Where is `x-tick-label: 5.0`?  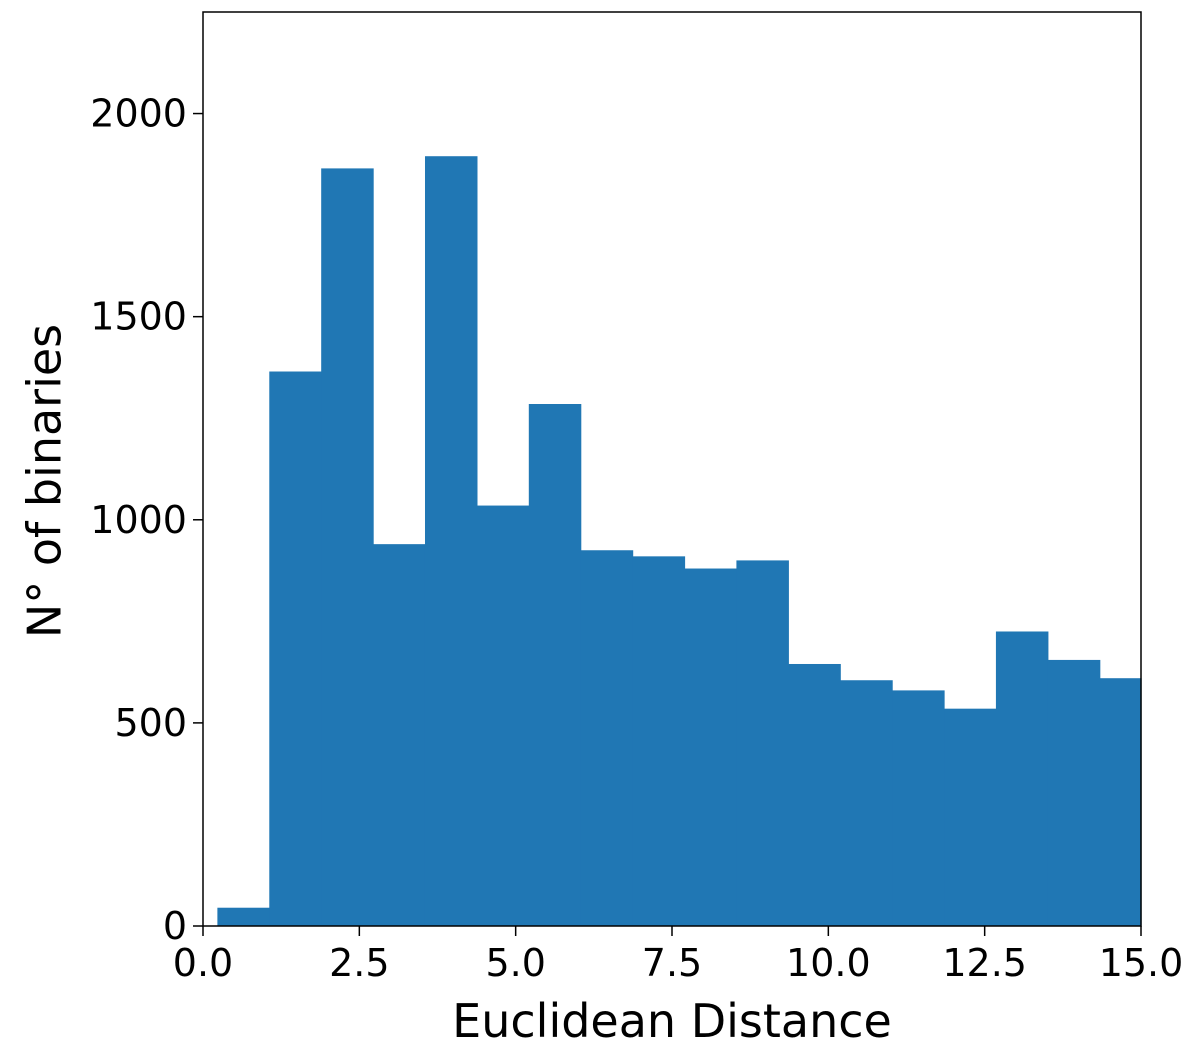 x-tick-label: 5.0 is located at coordinates (515, 963).